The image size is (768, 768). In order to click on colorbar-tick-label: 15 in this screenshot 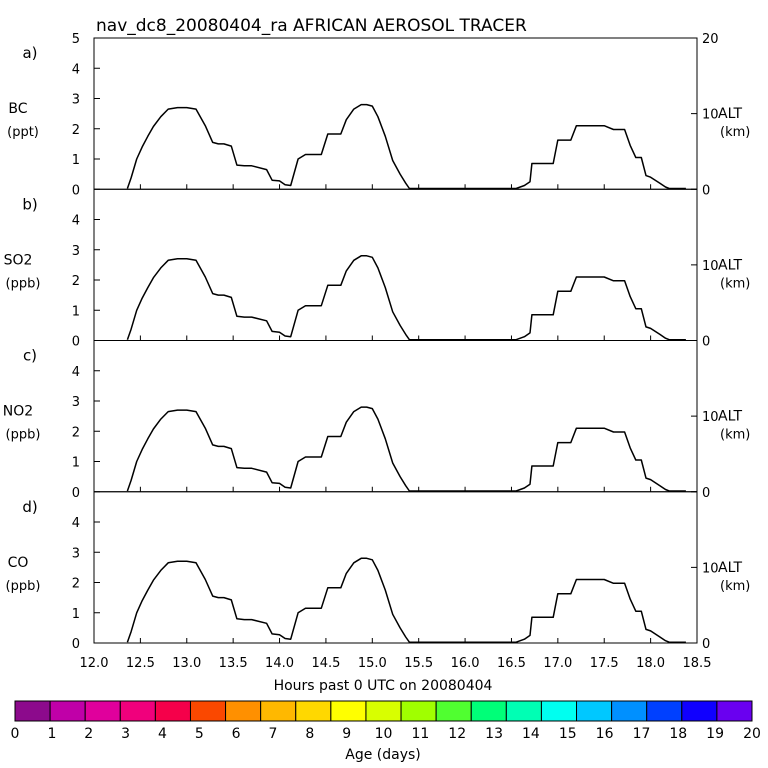, I will do `click(568, 734)`.